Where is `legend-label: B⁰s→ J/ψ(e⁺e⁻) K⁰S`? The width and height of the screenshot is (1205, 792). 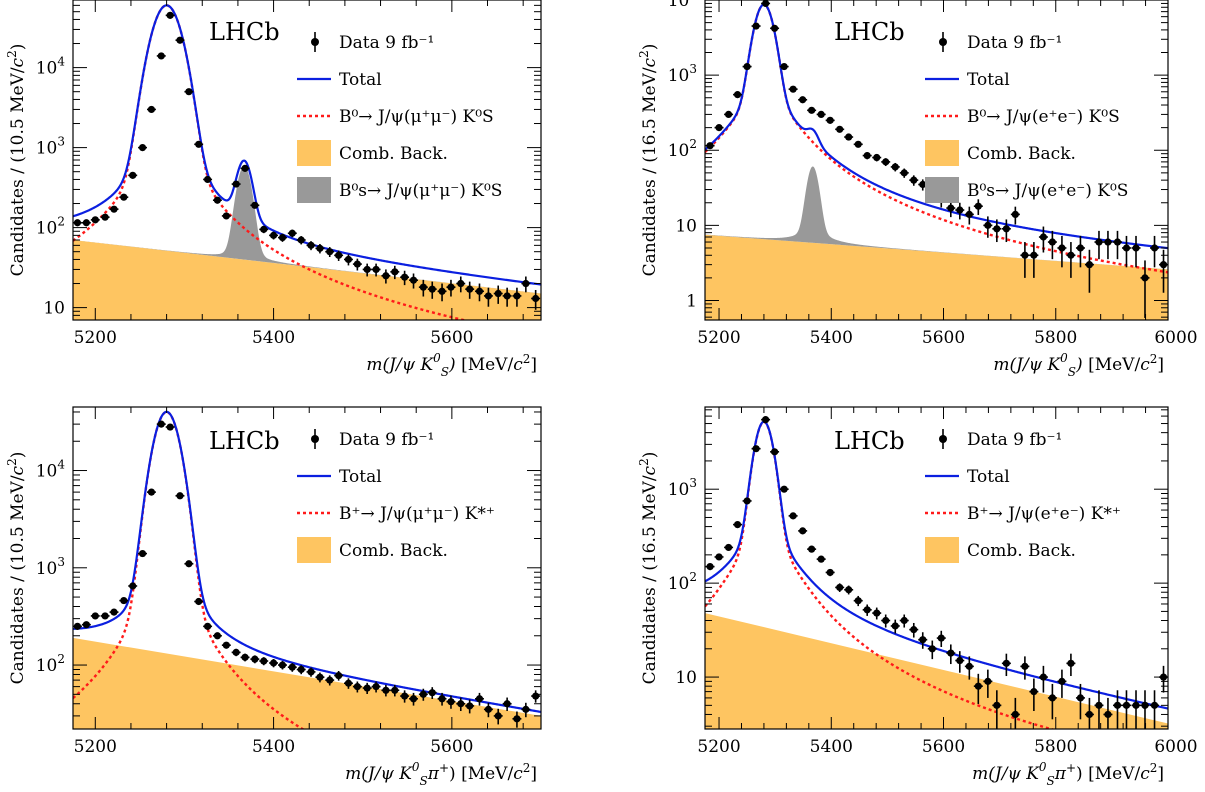
legend-label: B⁰s→ J/ψ(e⁺e⁻) K⁰S is located at coordinates (1047, 191).